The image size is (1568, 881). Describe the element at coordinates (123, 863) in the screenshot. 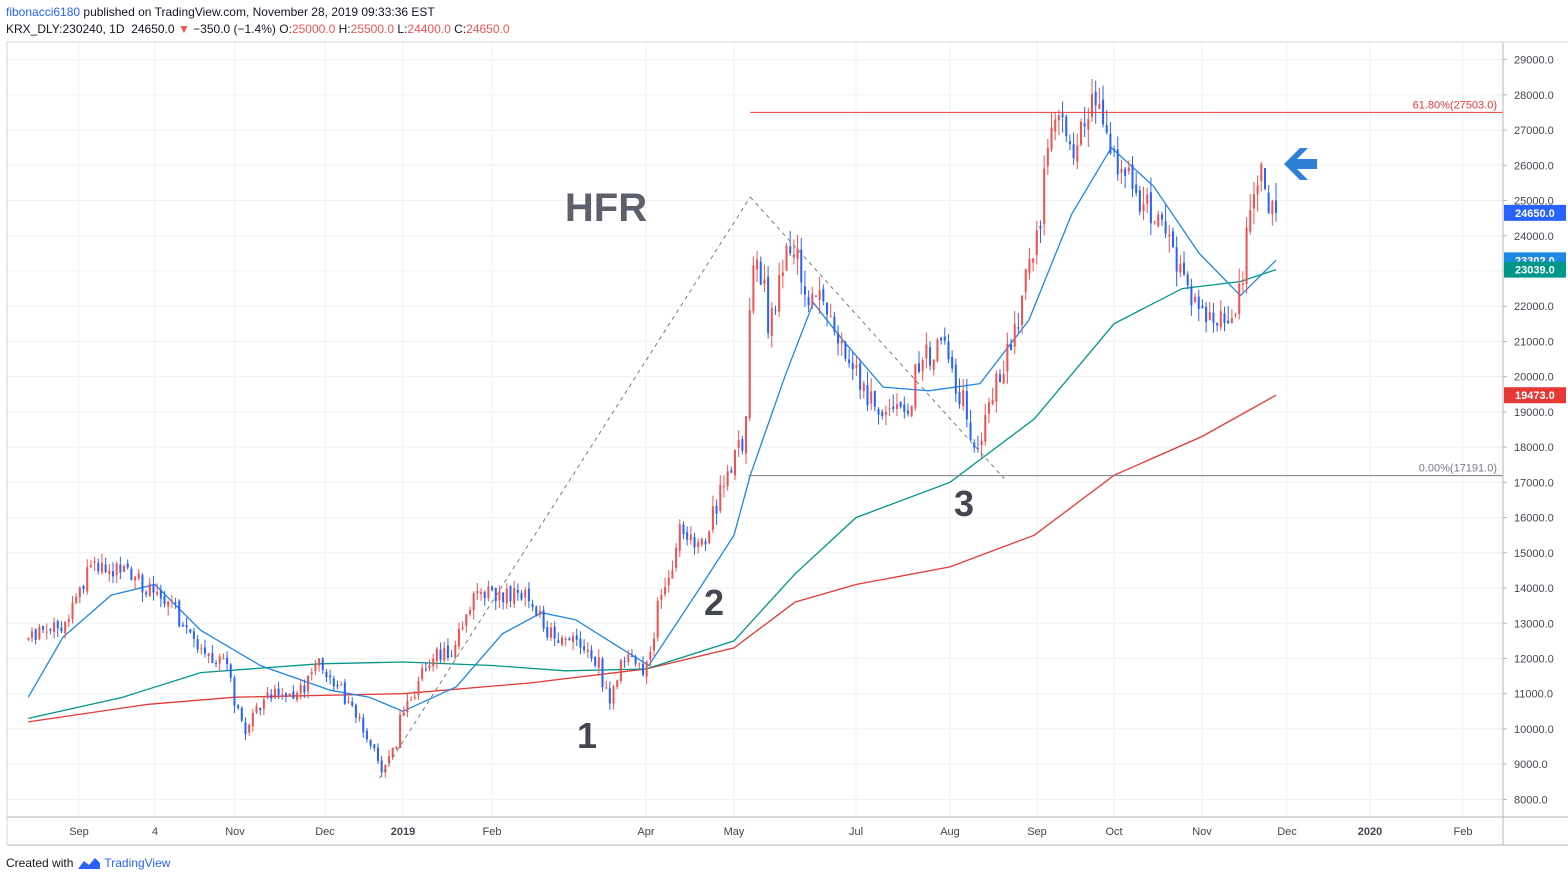

I see `tradingview-brand: TradingView` at that location.